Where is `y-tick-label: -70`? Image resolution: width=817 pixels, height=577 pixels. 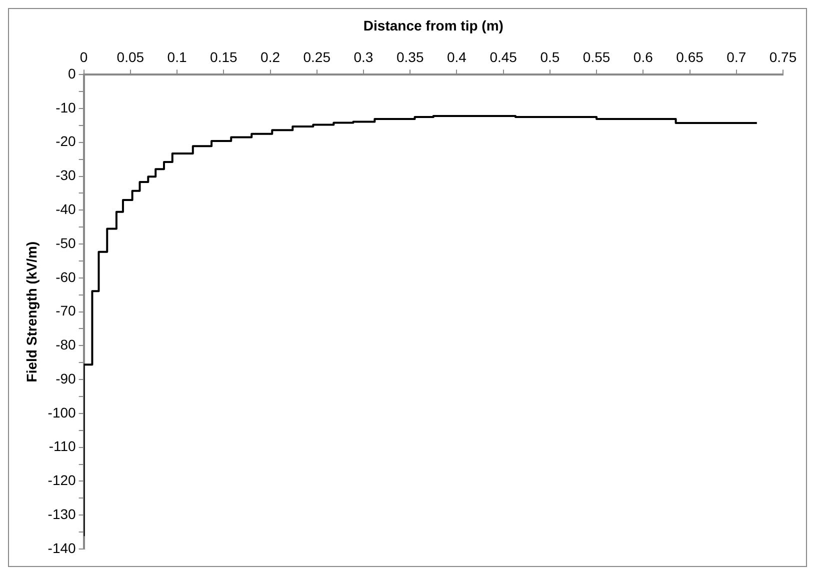
y-tick-label: -70 is located at coordinates (66, 310).